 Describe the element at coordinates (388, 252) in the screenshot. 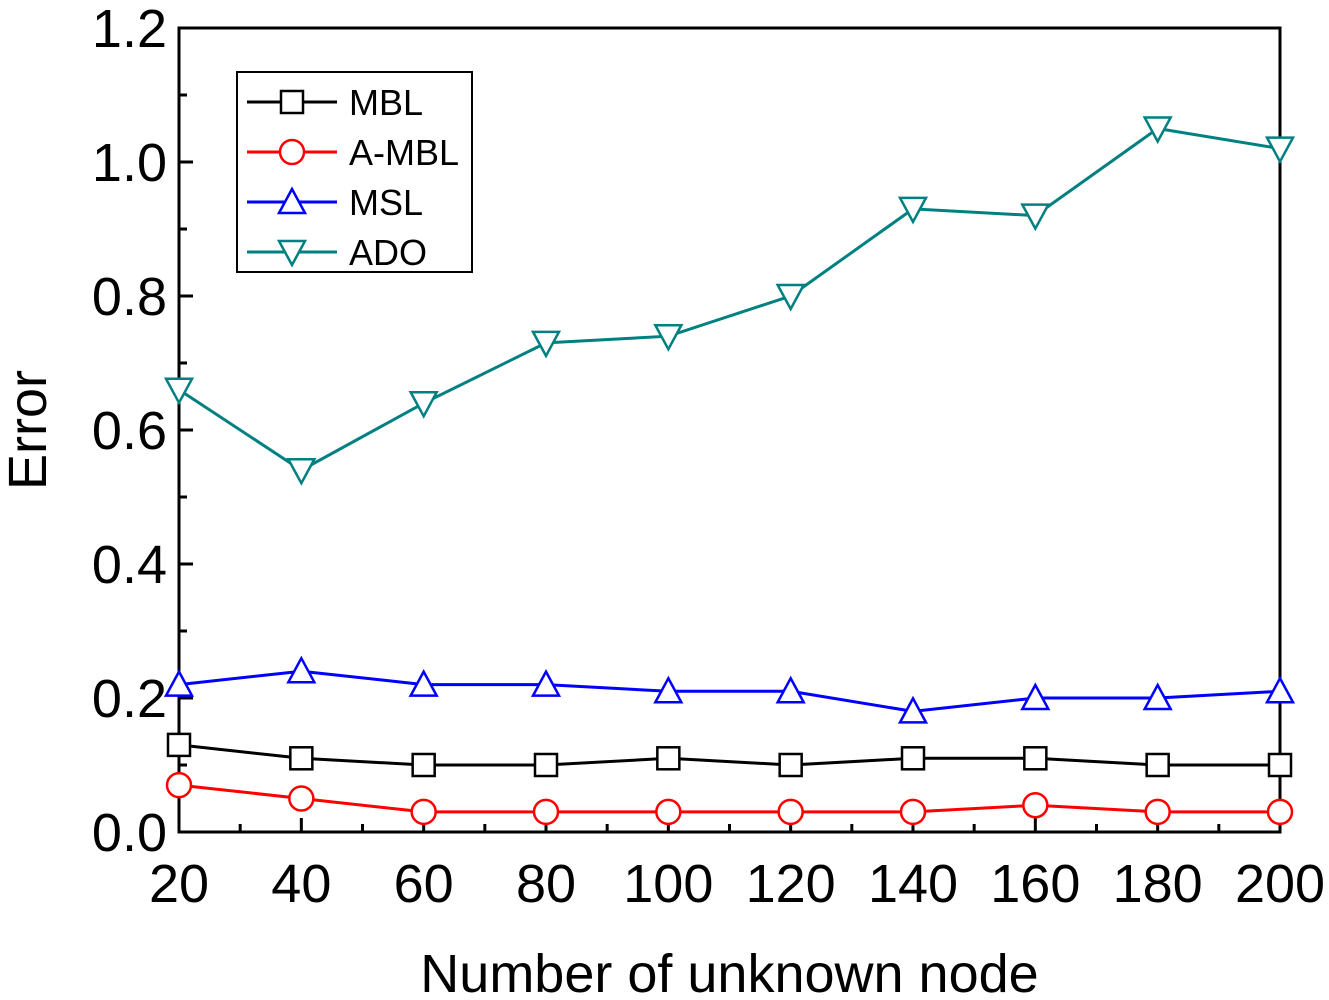

I see `legend-label: ADO` at that location.